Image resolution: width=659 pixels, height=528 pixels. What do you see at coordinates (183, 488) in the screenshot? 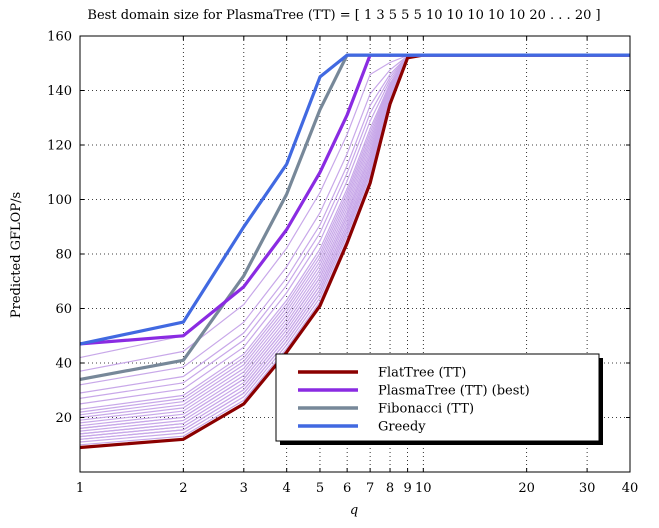
I see `x-tick-label: 2` at bounding box center [183, 488].